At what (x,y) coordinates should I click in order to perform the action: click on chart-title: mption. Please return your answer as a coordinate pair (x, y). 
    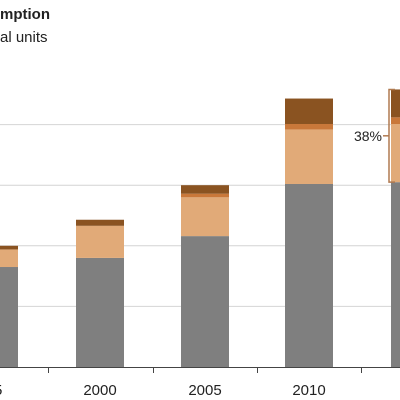
    Looking at the image, I should click on (25, 14).